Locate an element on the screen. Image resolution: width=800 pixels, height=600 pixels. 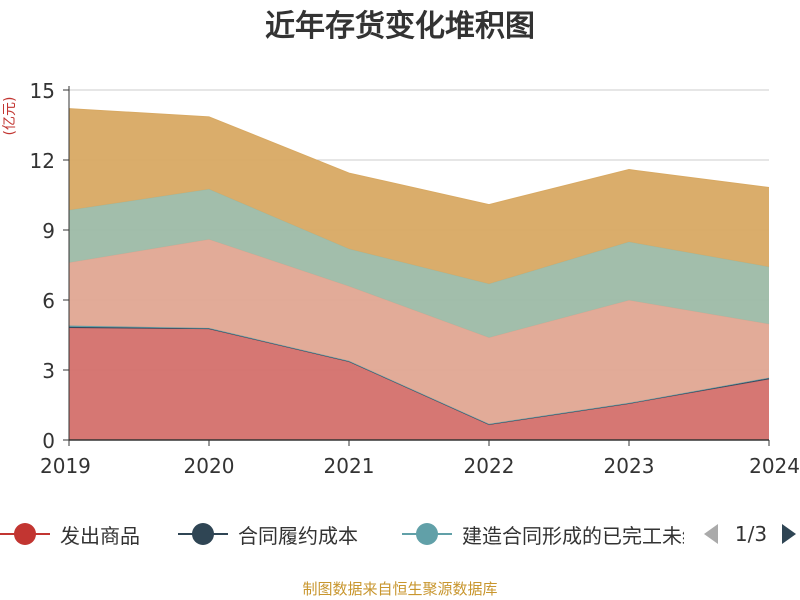
legend-label: 合同履约成本 is located at coordinates (298, 535).